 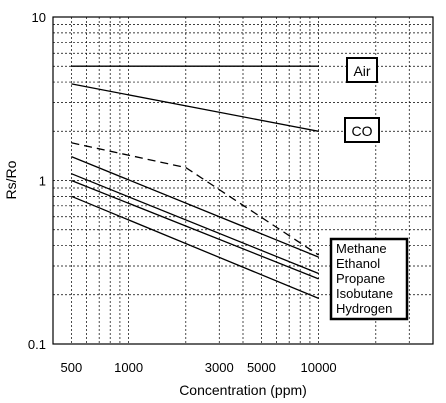 I want to click on co-label: CO, so click(x=362, y=131).